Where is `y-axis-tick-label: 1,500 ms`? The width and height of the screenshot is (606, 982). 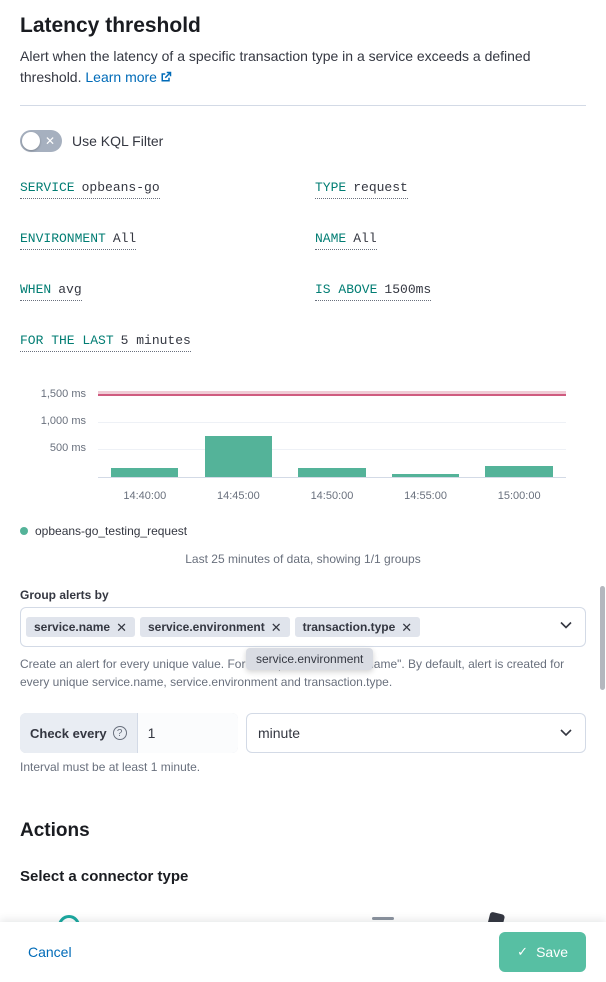
y-axis-tick-label: 1,500 ms is located at coordinates (63, 394).